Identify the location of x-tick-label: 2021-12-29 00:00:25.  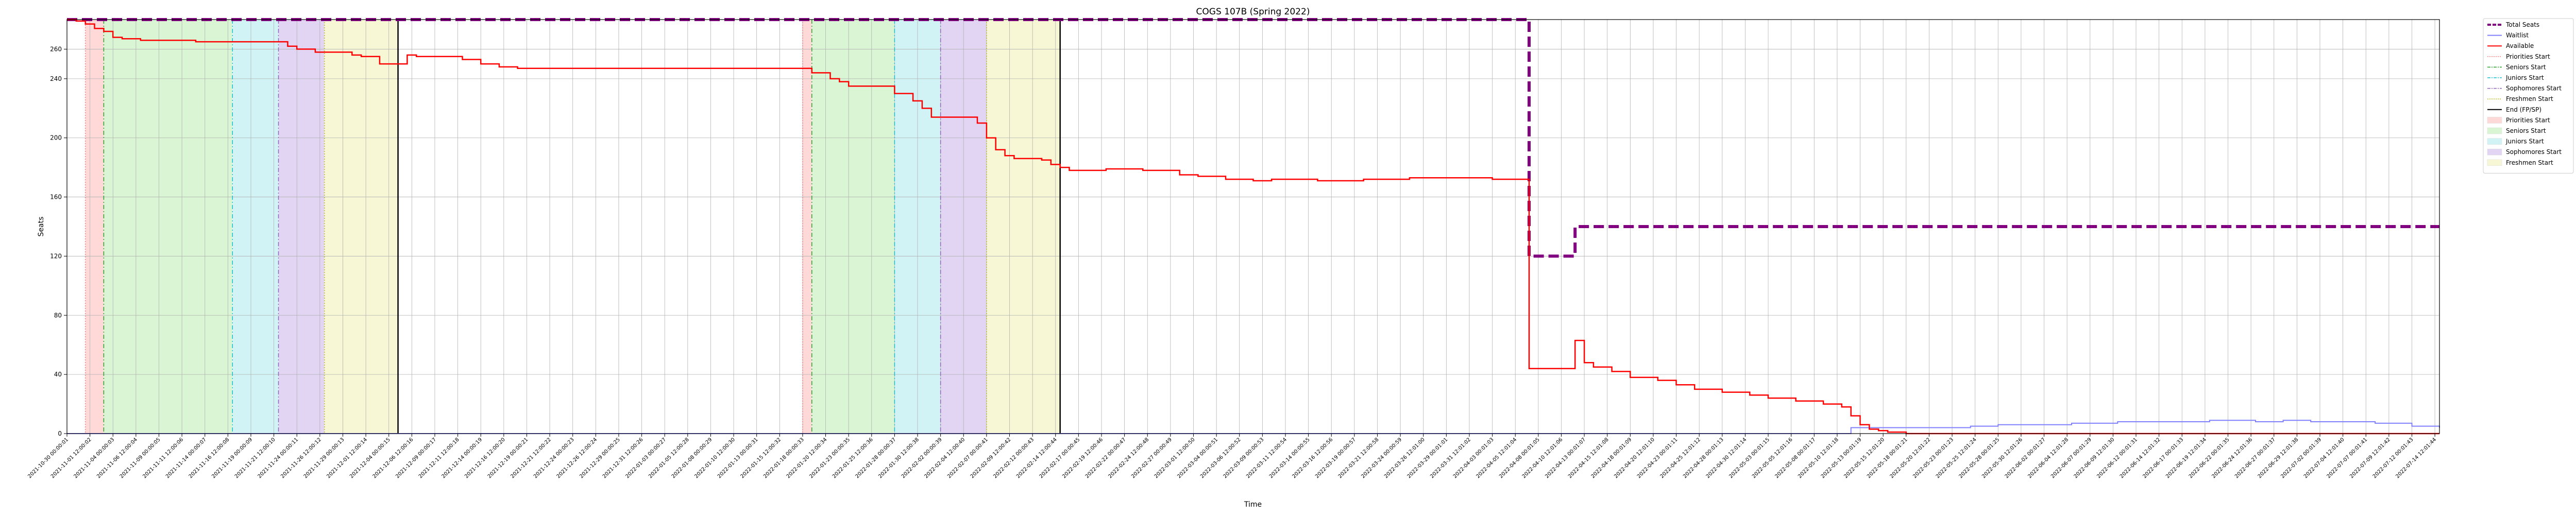
(600, 458).